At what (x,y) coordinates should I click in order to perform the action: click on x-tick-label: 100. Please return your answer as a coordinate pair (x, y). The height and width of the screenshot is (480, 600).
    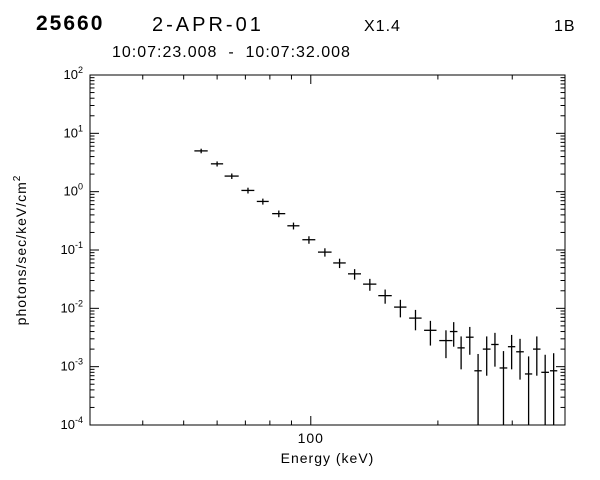
    Looking at the image, I should click on (311, 438).